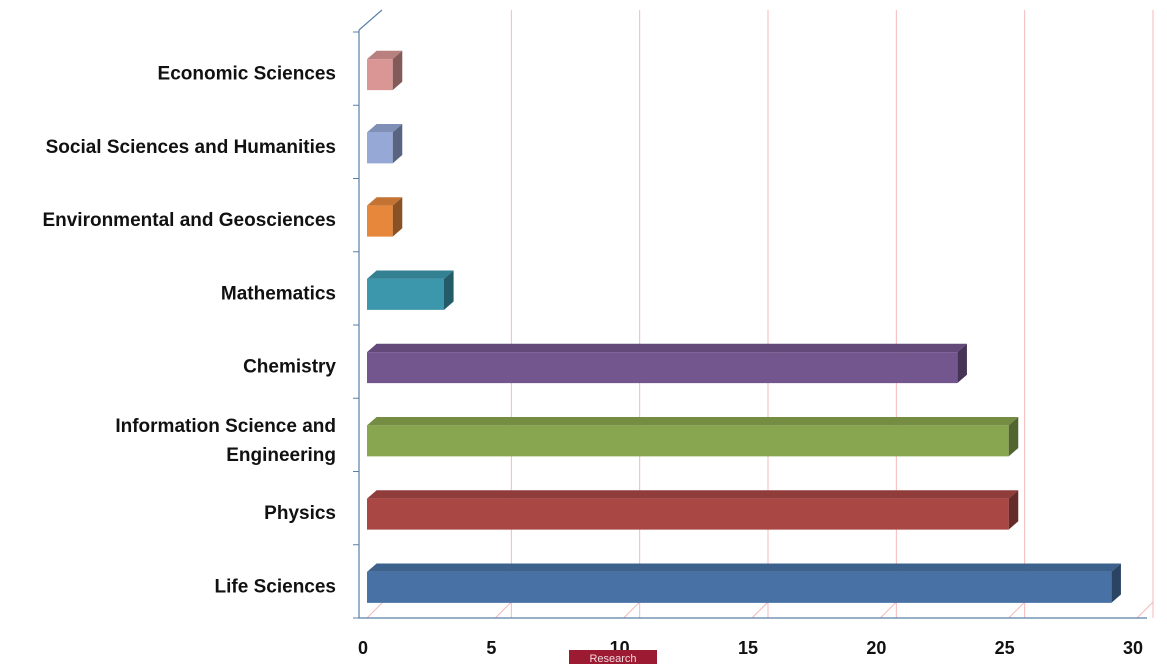 The image size is (1167, 664). I want to click on y-axis-top-edge, so click(370, 20).